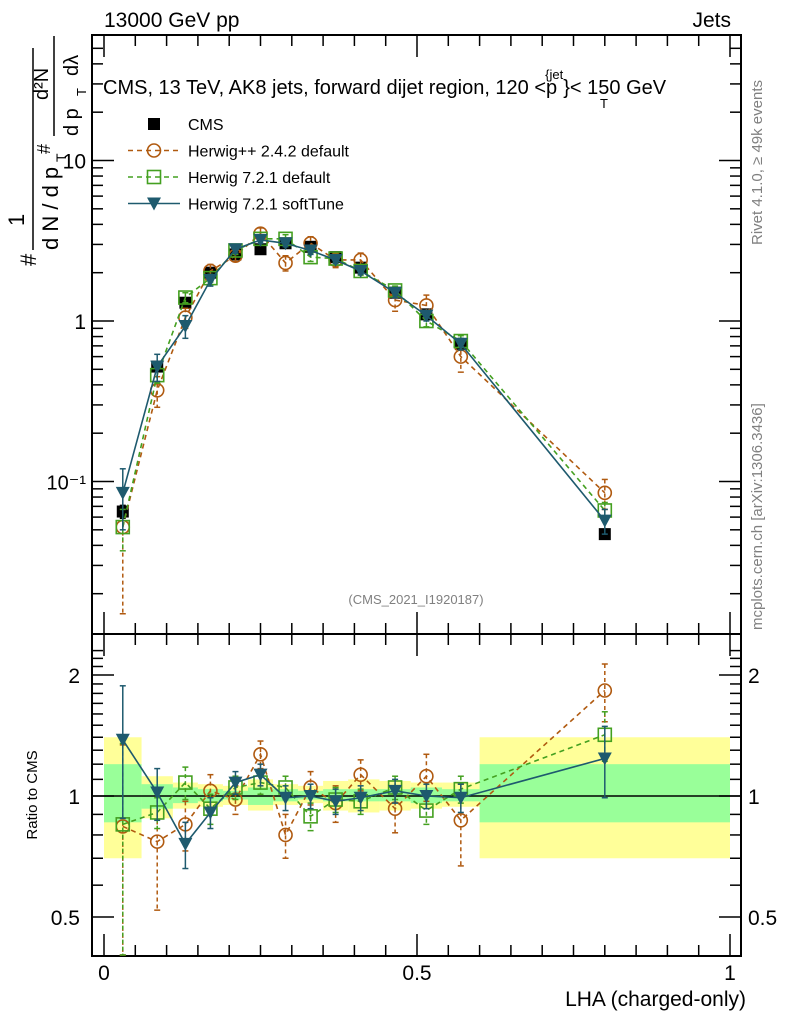  I want to click on ylabel-den2: d p, so click(72, 122).